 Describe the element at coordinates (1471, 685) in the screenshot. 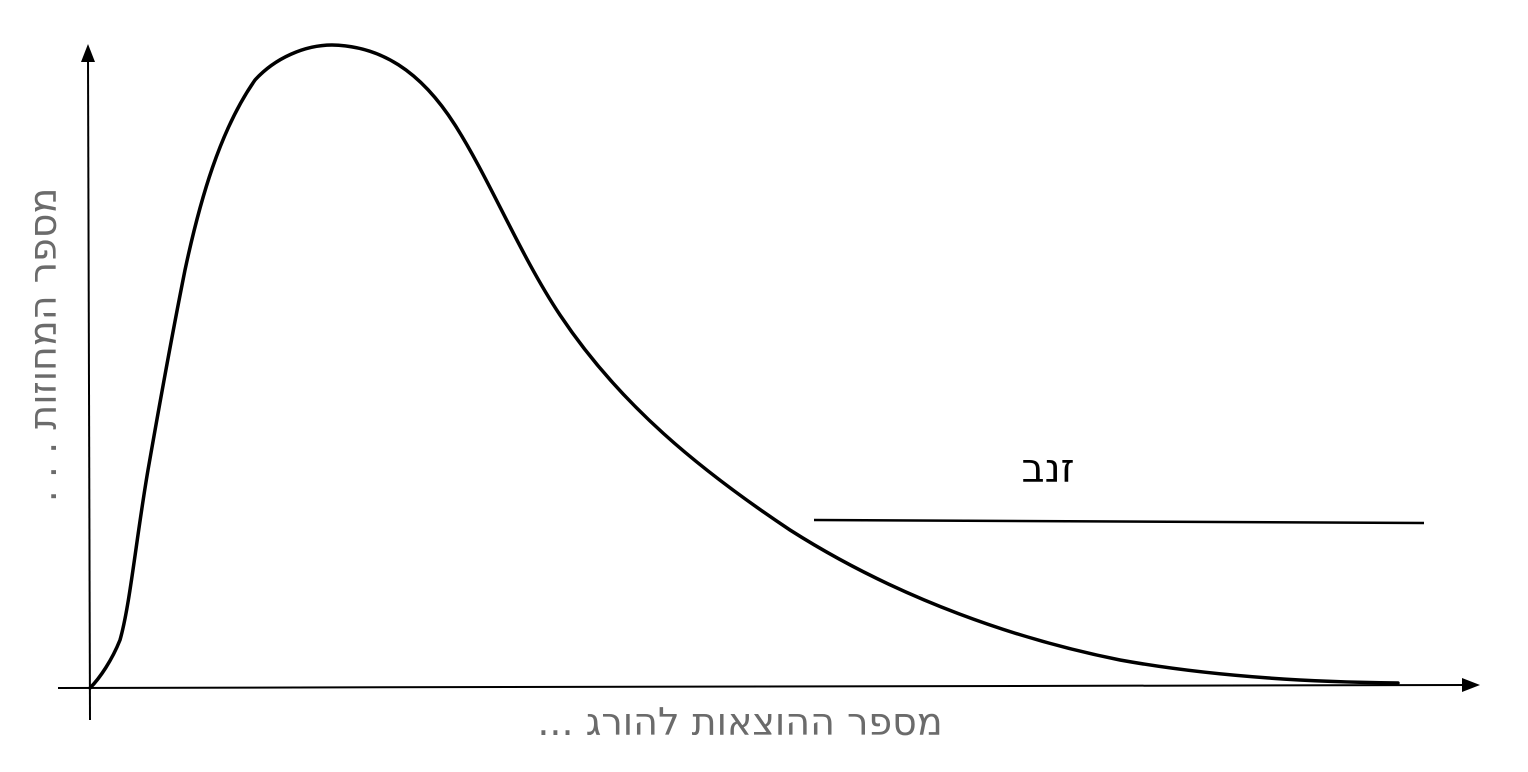

I see `x-axis-arrowhead` at that location.